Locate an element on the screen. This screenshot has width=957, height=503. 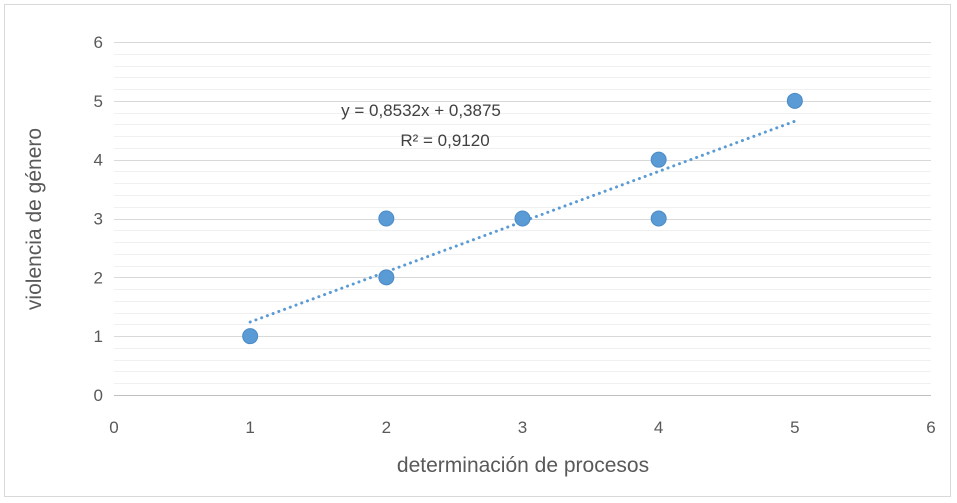
y-tick-label: 4 is located at coordinates (98, 160).